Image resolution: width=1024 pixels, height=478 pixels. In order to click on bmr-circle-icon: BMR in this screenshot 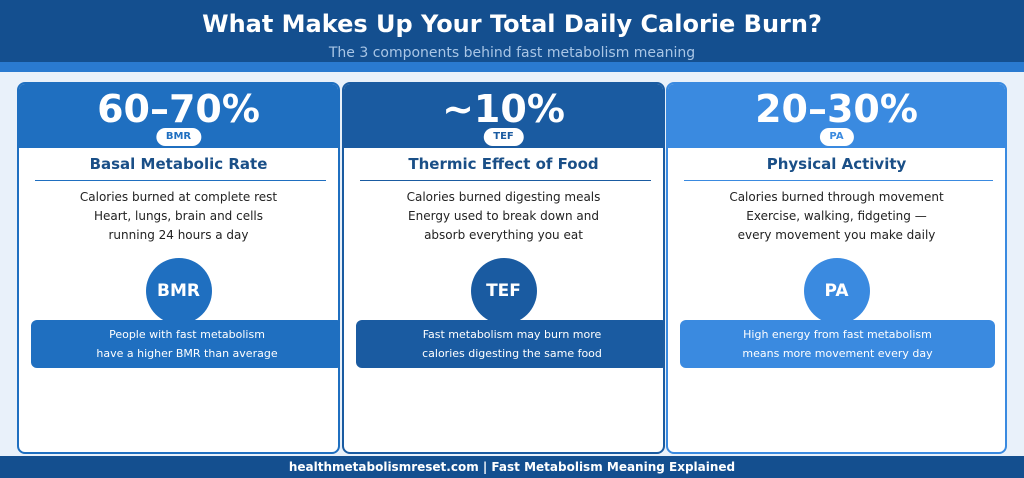, I will do `click(178, 291)`.